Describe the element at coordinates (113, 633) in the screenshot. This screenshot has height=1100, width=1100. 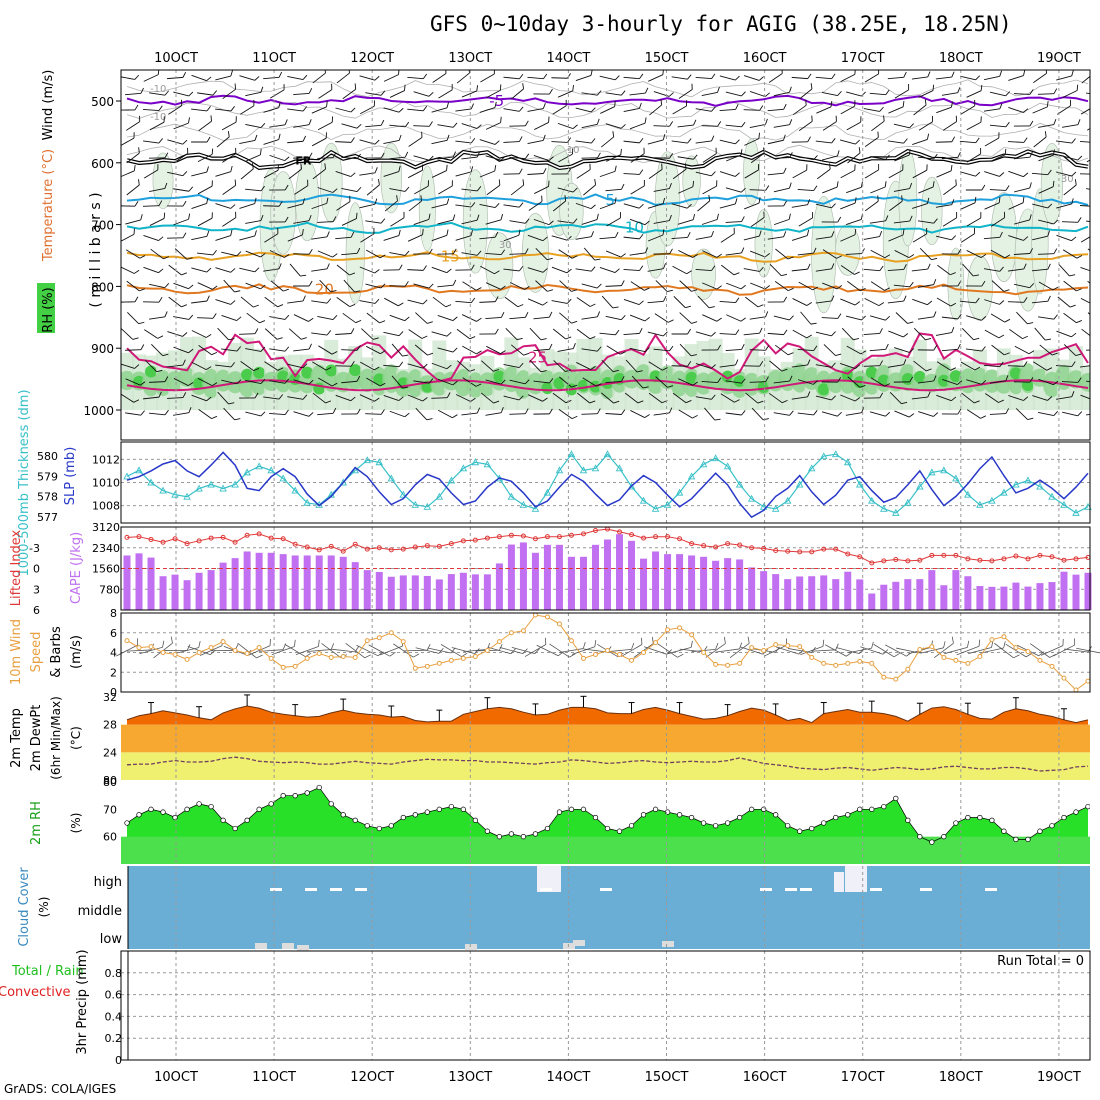
I see `wind10m-tick: 6` at that location.